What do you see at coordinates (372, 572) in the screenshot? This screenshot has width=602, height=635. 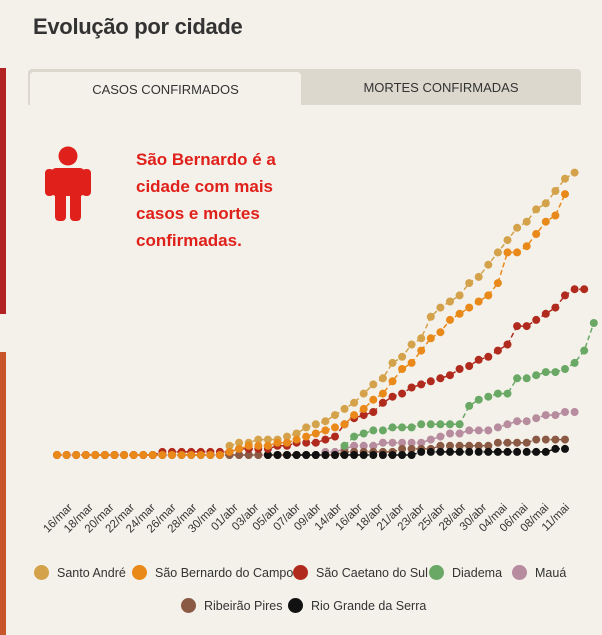 I see `legend-label: São Caetano do Sul` at bounding box center [372, 572].